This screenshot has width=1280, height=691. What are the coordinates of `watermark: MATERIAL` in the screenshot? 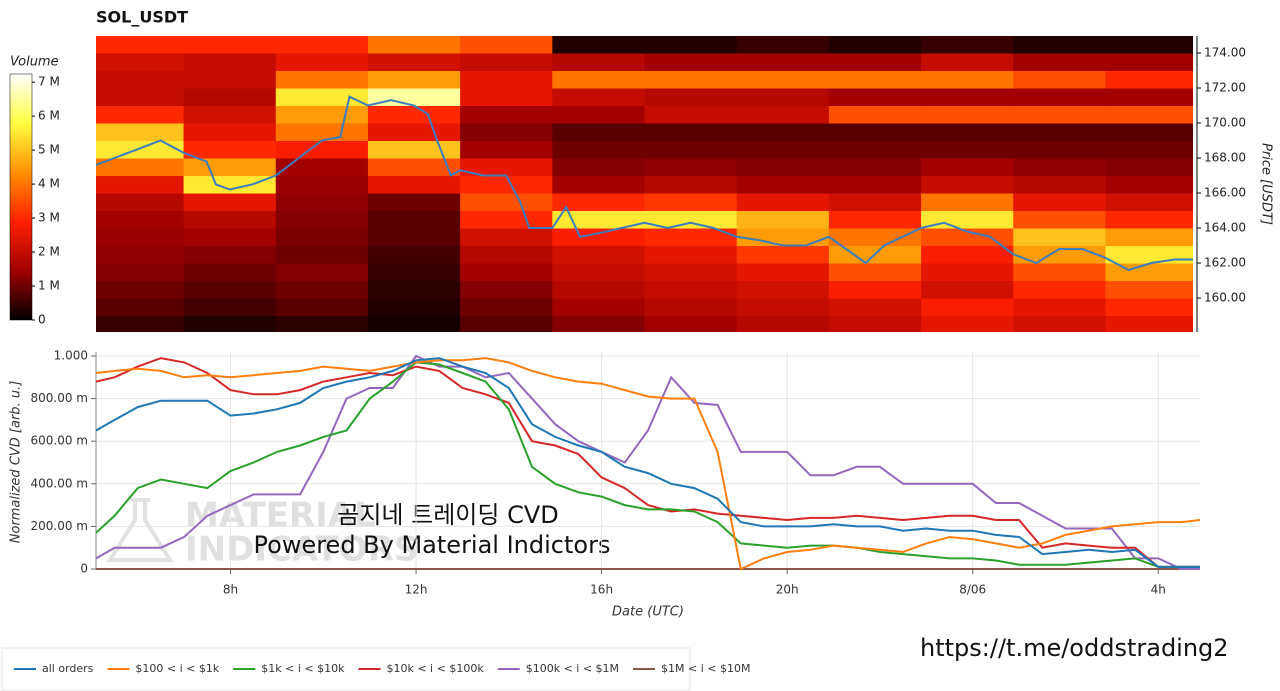 It's located at (280, 516).